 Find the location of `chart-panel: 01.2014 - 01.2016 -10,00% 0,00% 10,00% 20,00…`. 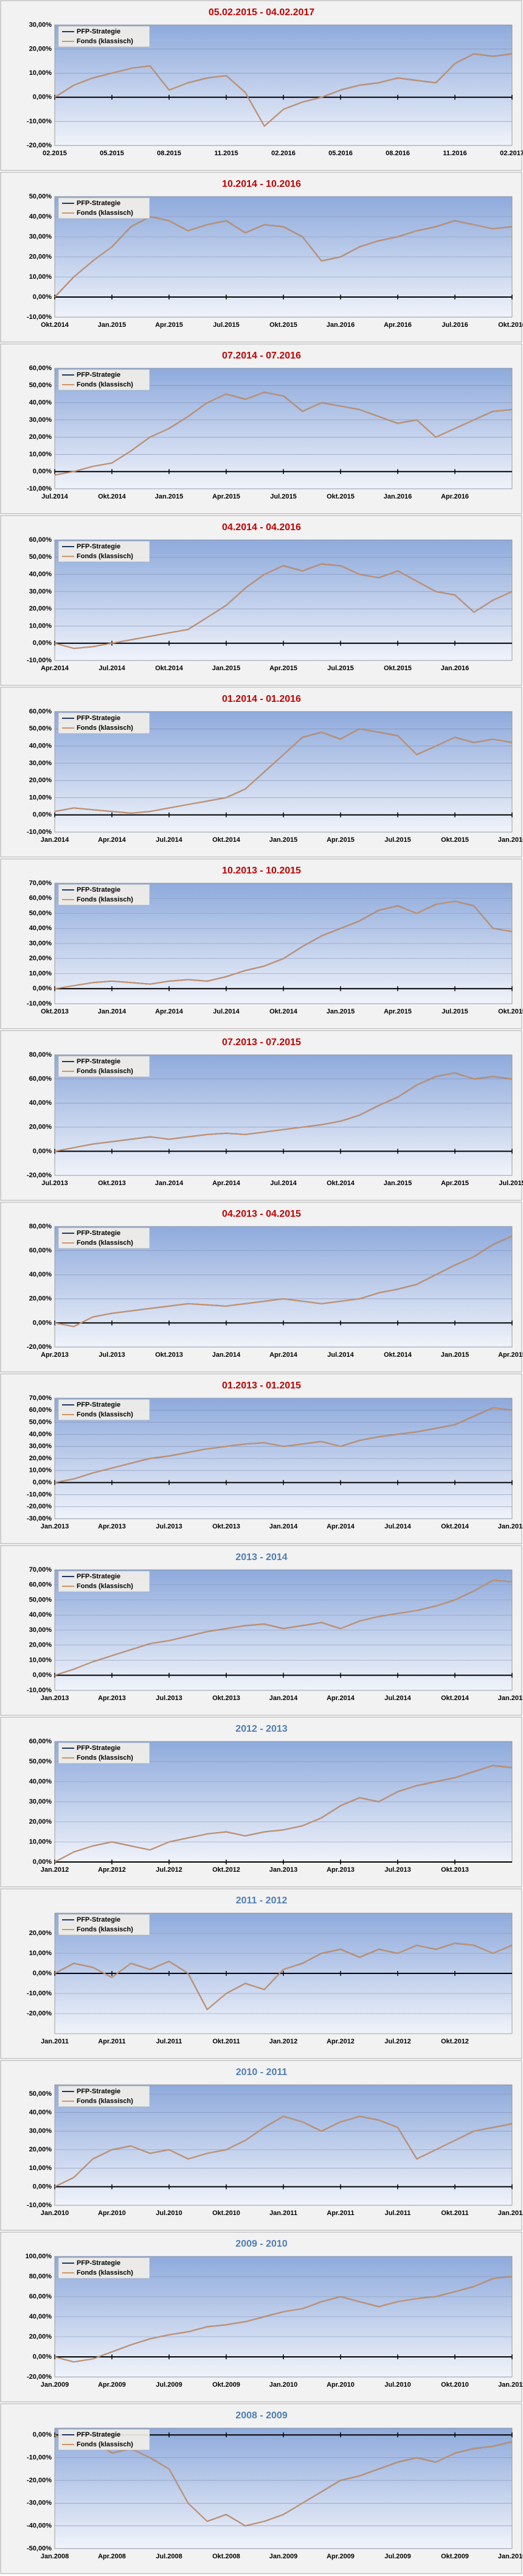

chart-panel: 01.2014 - 01.2016 -10,00% 0,00% 10,00% 20,00… is located at coordinates (261, 773).